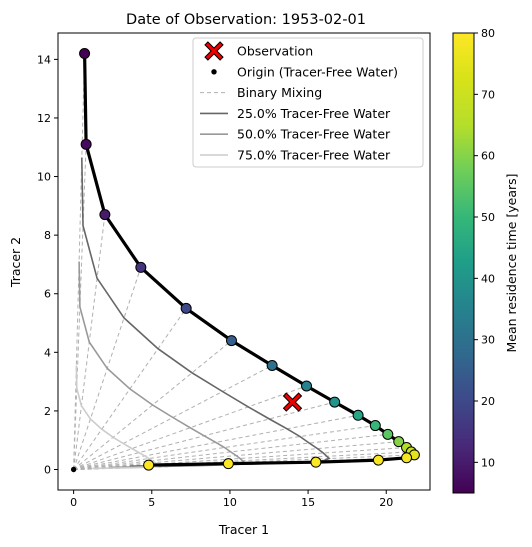 This screenshot has width=532, height=547. Describe the element at coordinates (488, 217) in the screenshot. I see `colorbar-tick-label: 50` at that location.